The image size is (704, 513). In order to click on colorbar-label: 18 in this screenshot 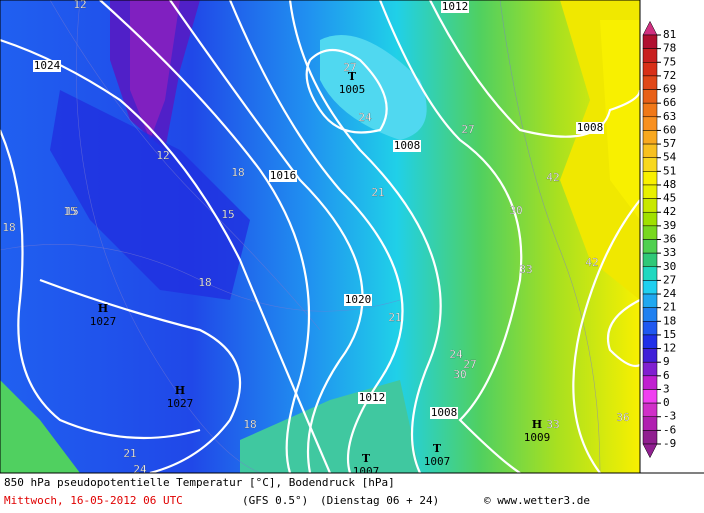, I will do `click(669, 320)`.